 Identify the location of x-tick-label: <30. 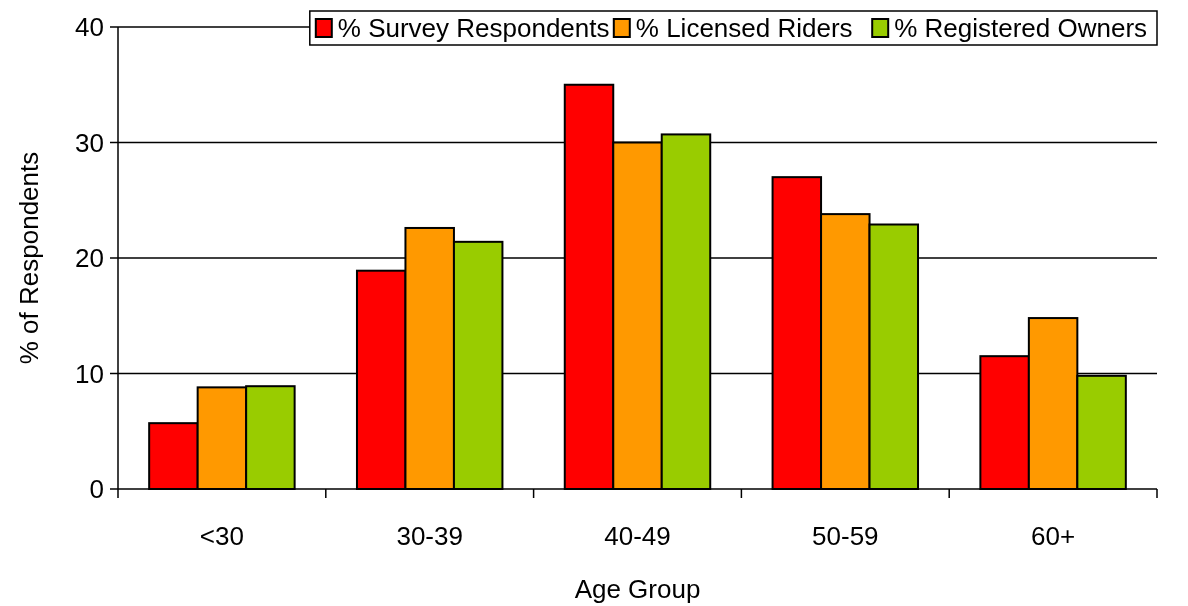
(221, 536).